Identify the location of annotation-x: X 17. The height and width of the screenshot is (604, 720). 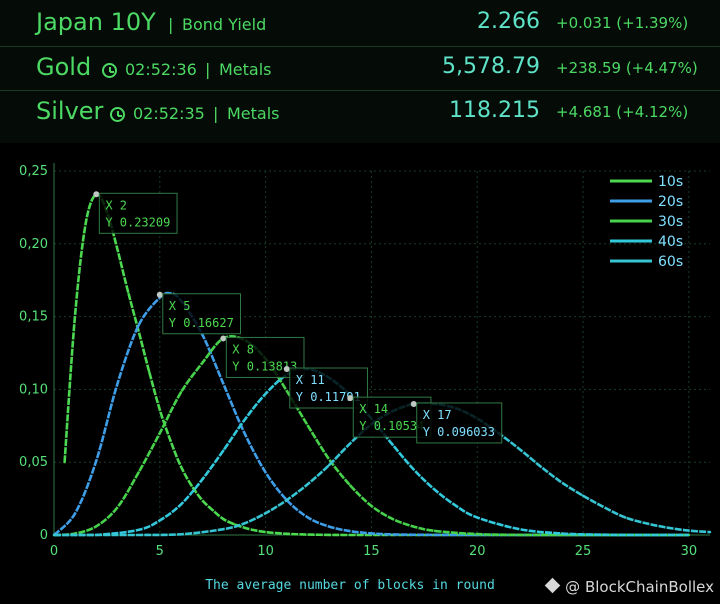
(437, 415).